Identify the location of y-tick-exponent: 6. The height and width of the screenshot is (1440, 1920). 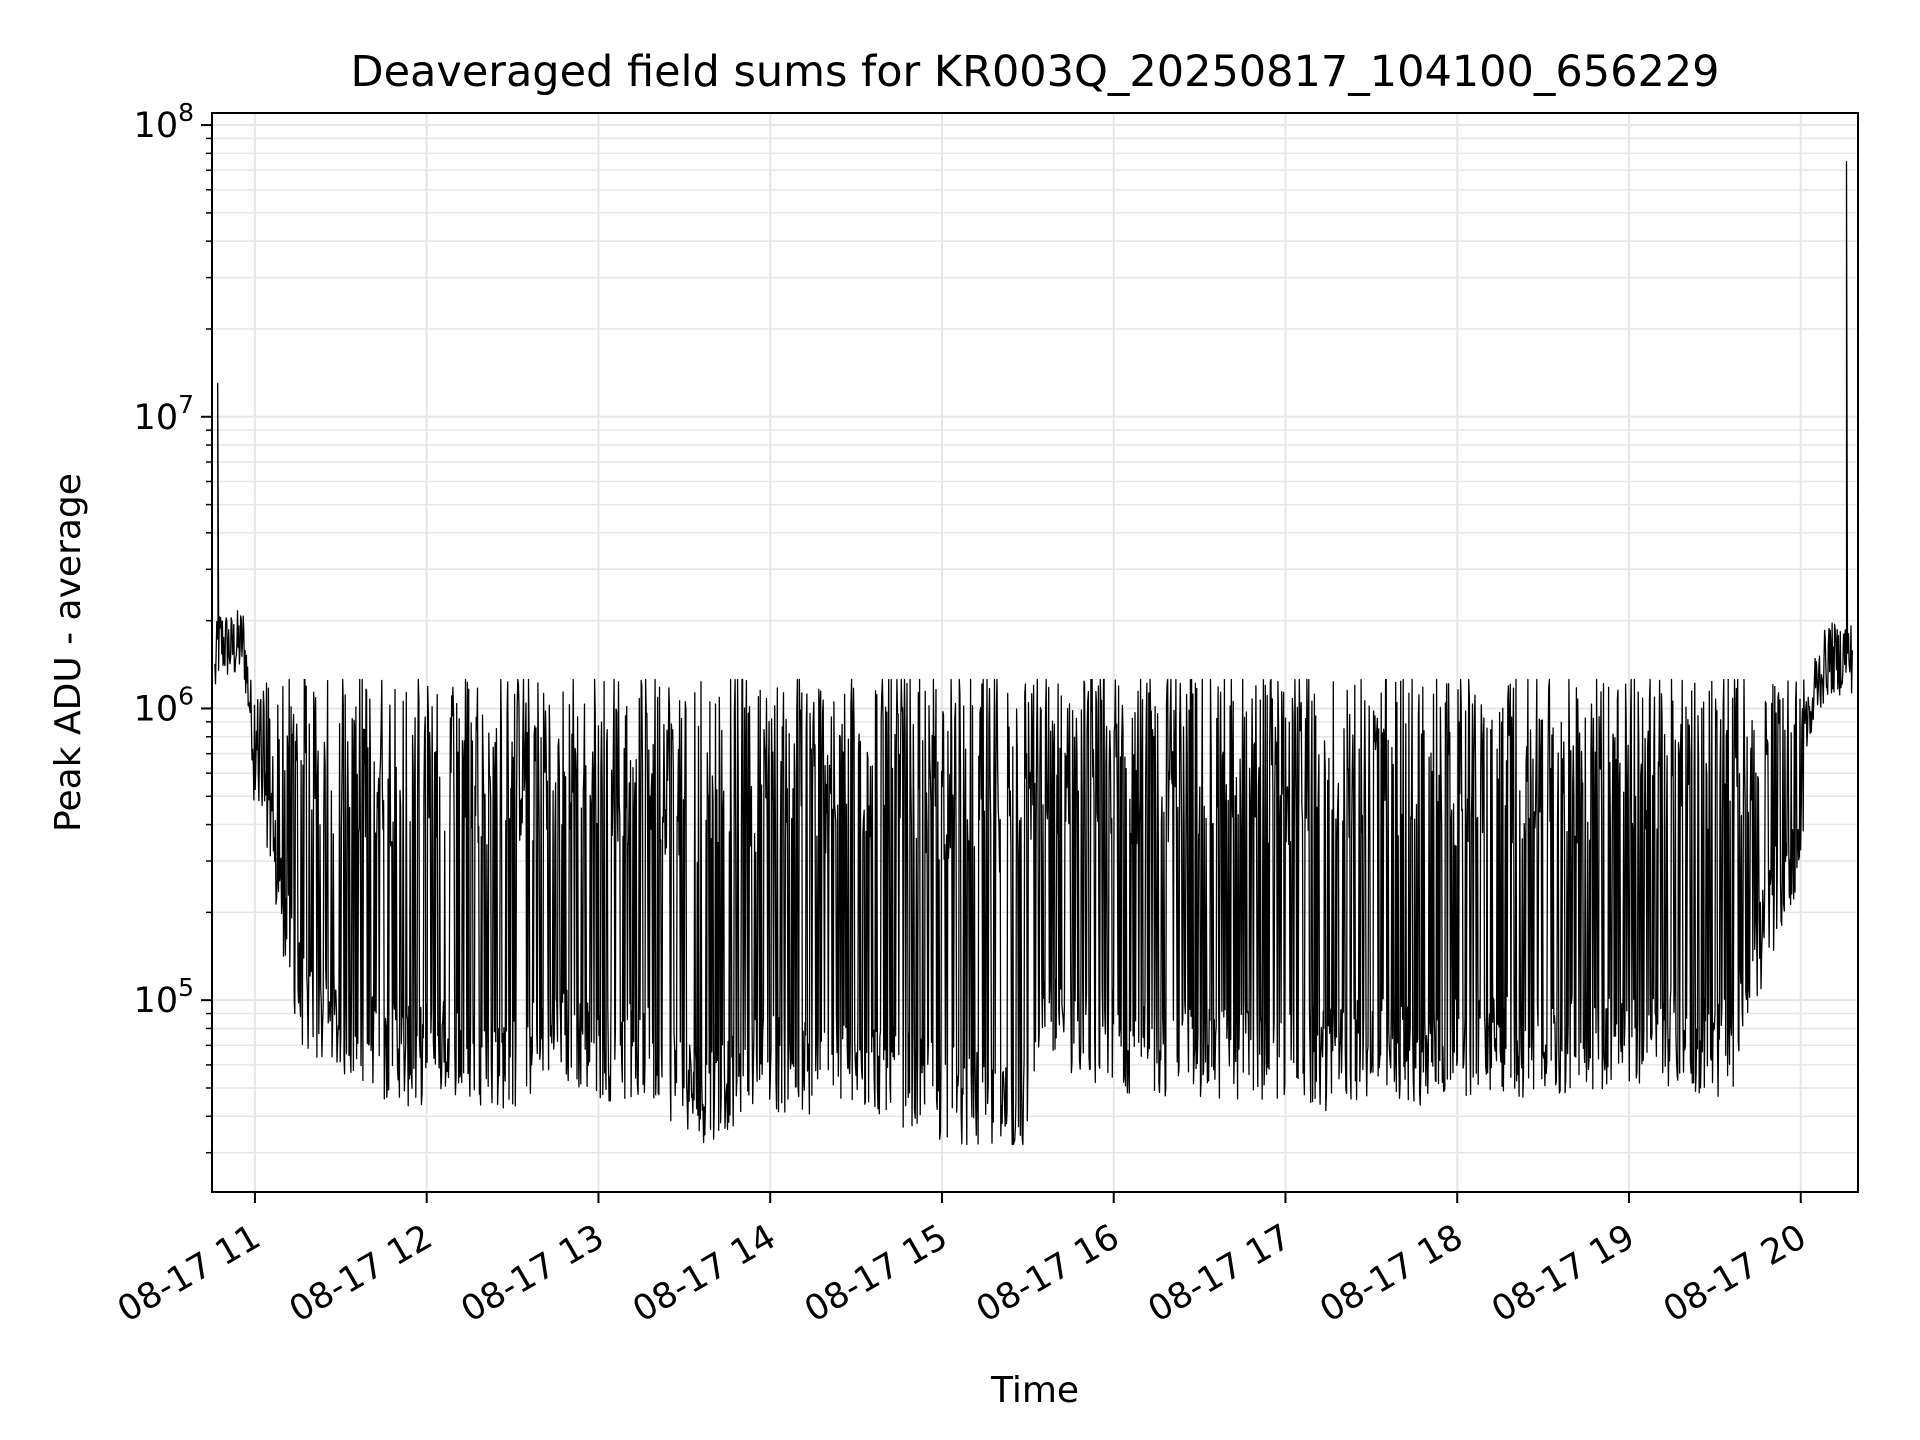
(186, 695).